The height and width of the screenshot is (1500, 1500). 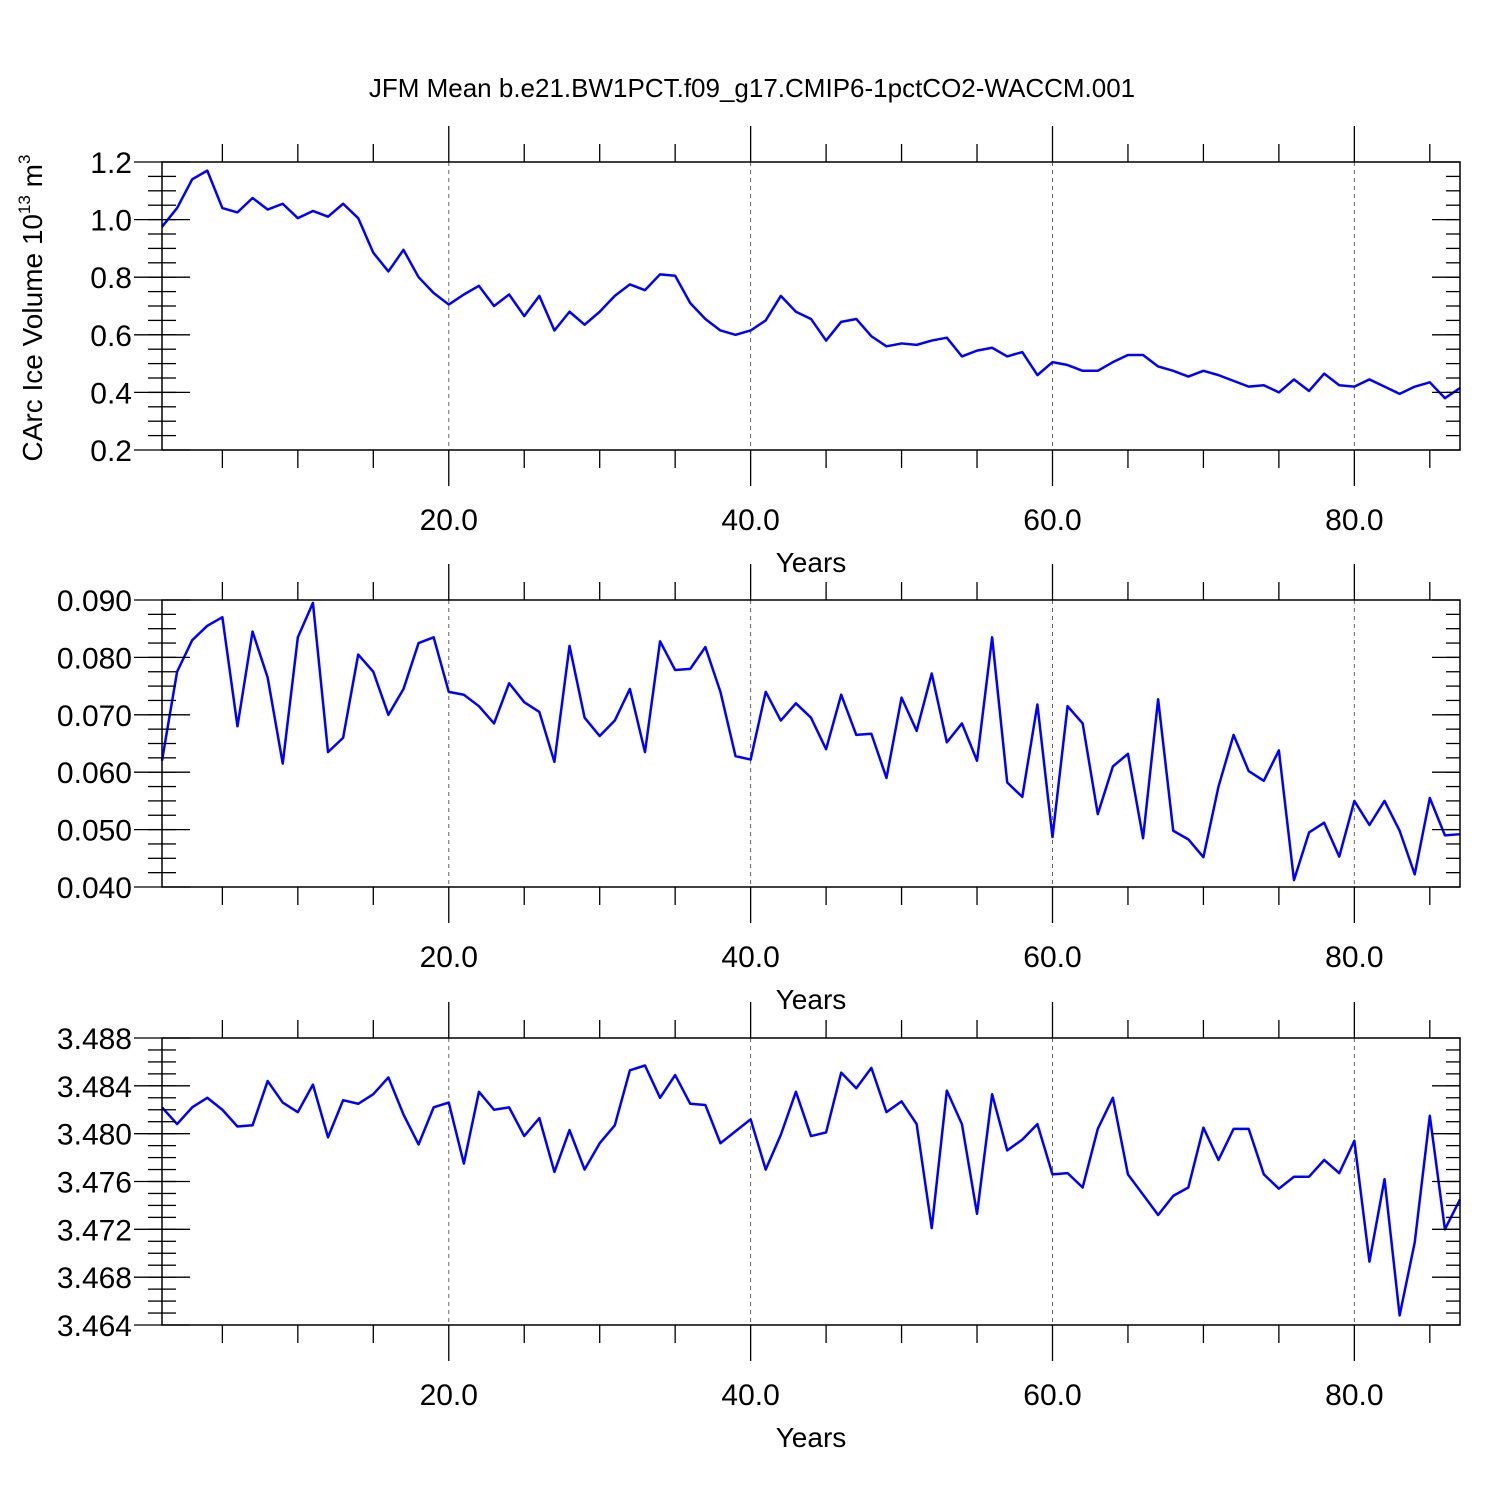 What do you see at coordinates (94, 658) in the screenshot?
I see `y-tick-label: 0.080` at bounding box center [94, 658].